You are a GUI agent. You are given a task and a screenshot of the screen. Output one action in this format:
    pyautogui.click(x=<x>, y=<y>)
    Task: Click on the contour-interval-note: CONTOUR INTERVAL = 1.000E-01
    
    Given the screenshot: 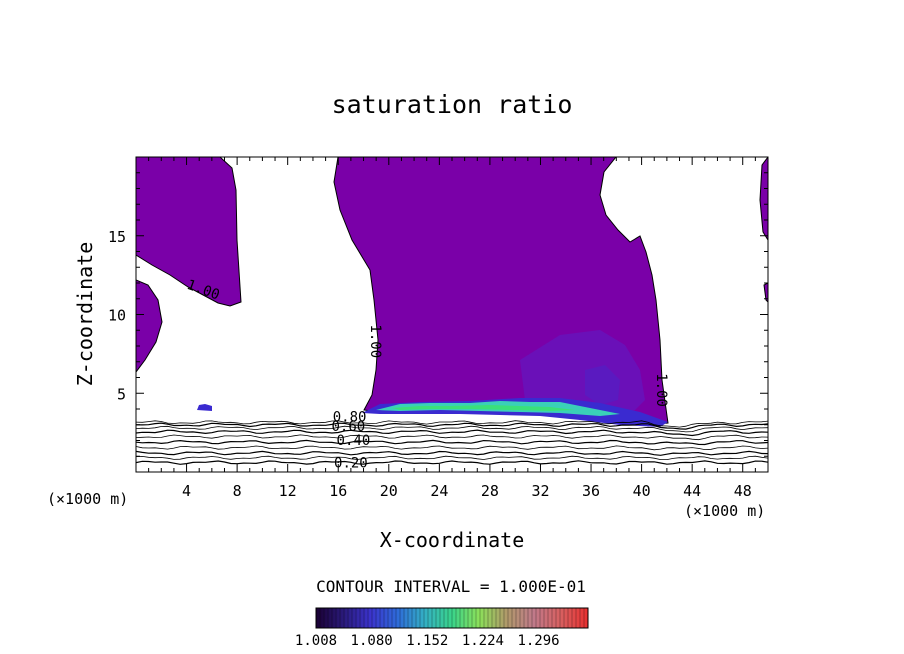 What is the action you would take?
    pyautogui.click(x=451, y=586)
    